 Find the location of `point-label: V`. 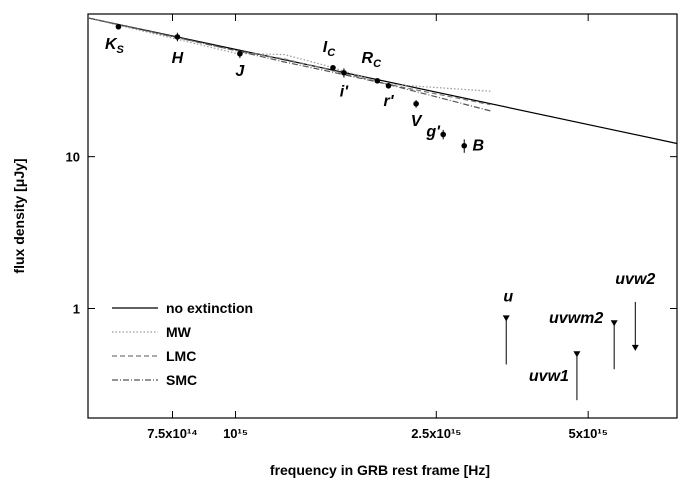

point-label: V is located at coordinates (417, 121).